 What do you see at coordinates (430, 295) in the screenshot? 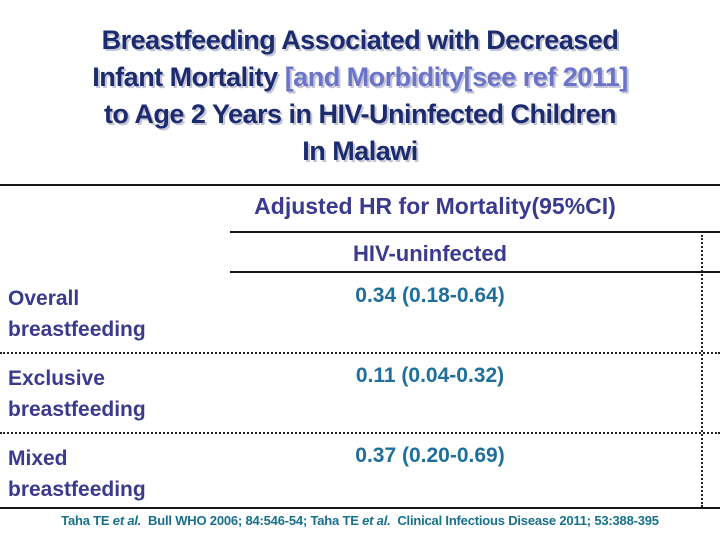
I see `table-row-value: 0.34 (0.18-0.64)` at bounding box center [430, 295].